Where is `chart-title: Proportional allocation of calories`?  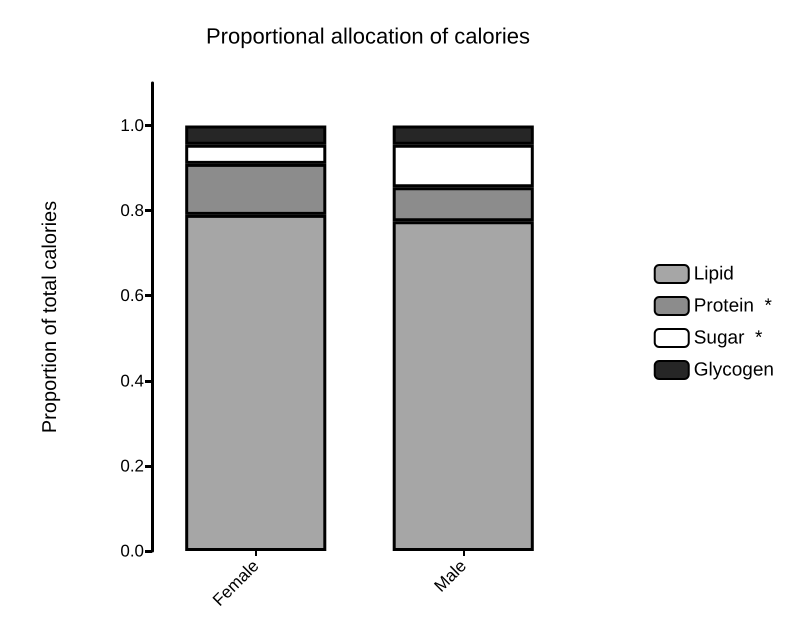 chart-title: Proportional allocation of calories is located at coordinates (368, 36).